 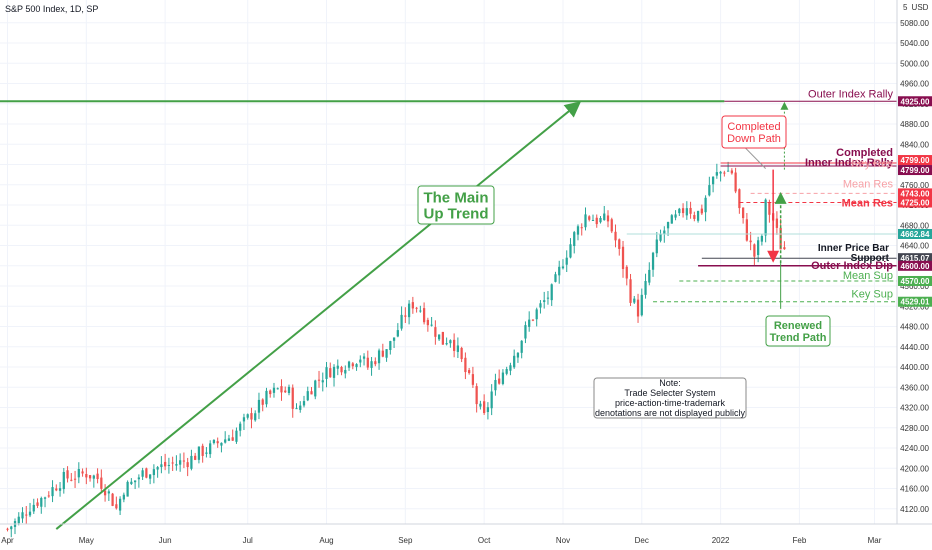 I want to click on y-tick-label: 4440.00, so click(x=914, y=347).